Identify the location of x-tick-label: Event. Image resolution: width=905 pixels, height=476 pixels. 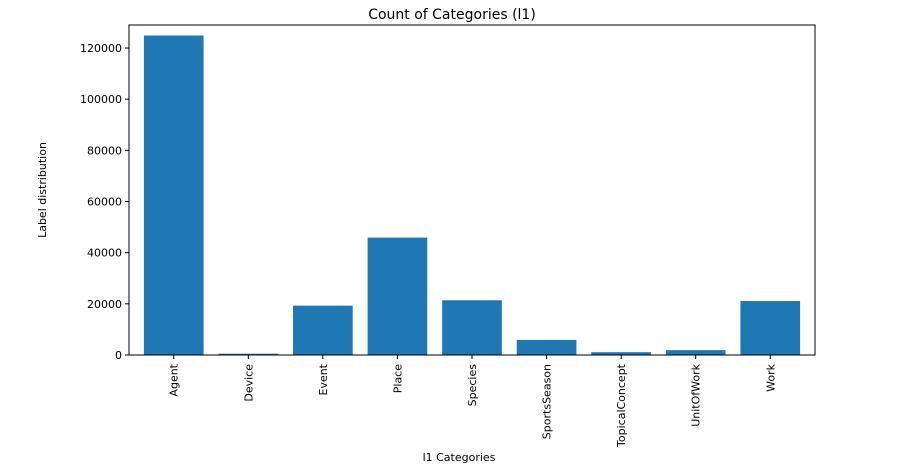
(323, 379).